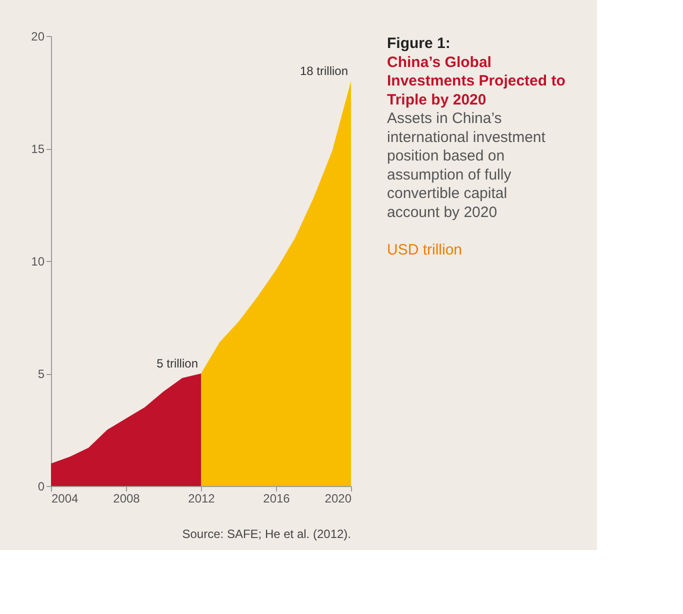 The width and height of the screenshot is (683, 614). What do you see at coordinates (324, 71) in the screenshot?
I see `annotation: 18 trillion` at bounding box center [324, 71].